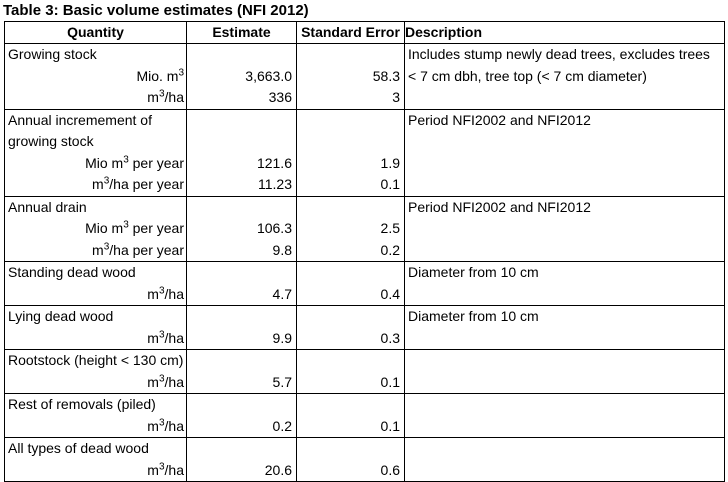 The height and width of the screenshot is (482, 728). Describe the element at coordinates (241, 327) in the screenshot. I see `estimate-cell: 9.9` at that location.